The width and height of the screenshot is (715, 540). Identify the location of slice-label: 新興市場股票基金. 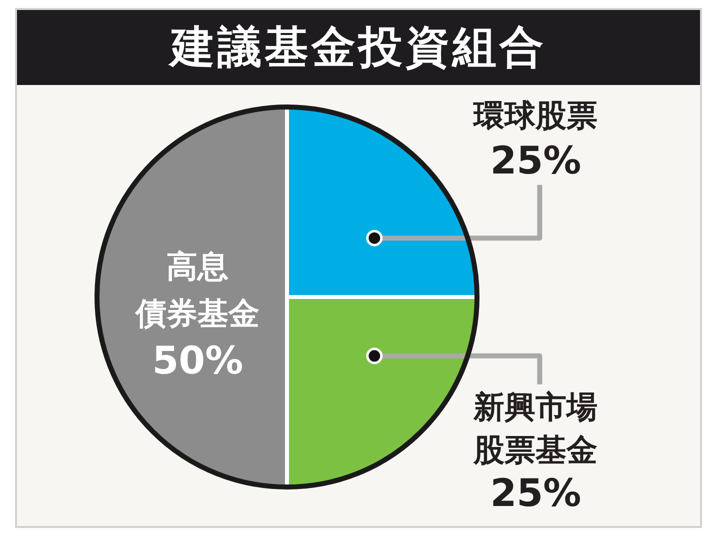
(535, 429).